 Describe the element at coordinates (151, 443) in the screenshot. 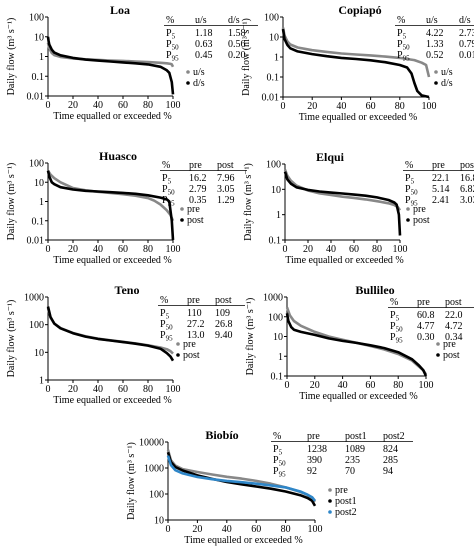

I see `y-tick-label: 10000` at that location.